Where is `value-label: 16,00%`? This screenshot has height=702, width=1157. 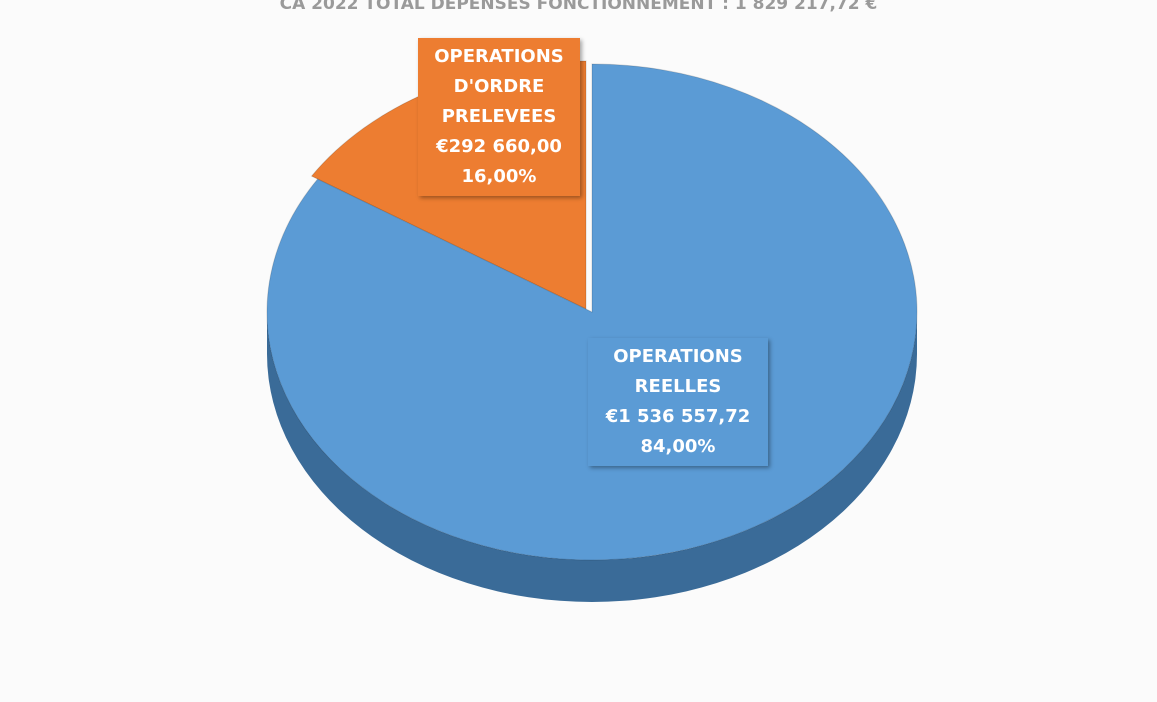
value-label: 16,00% is located at coordinates (499, 176).